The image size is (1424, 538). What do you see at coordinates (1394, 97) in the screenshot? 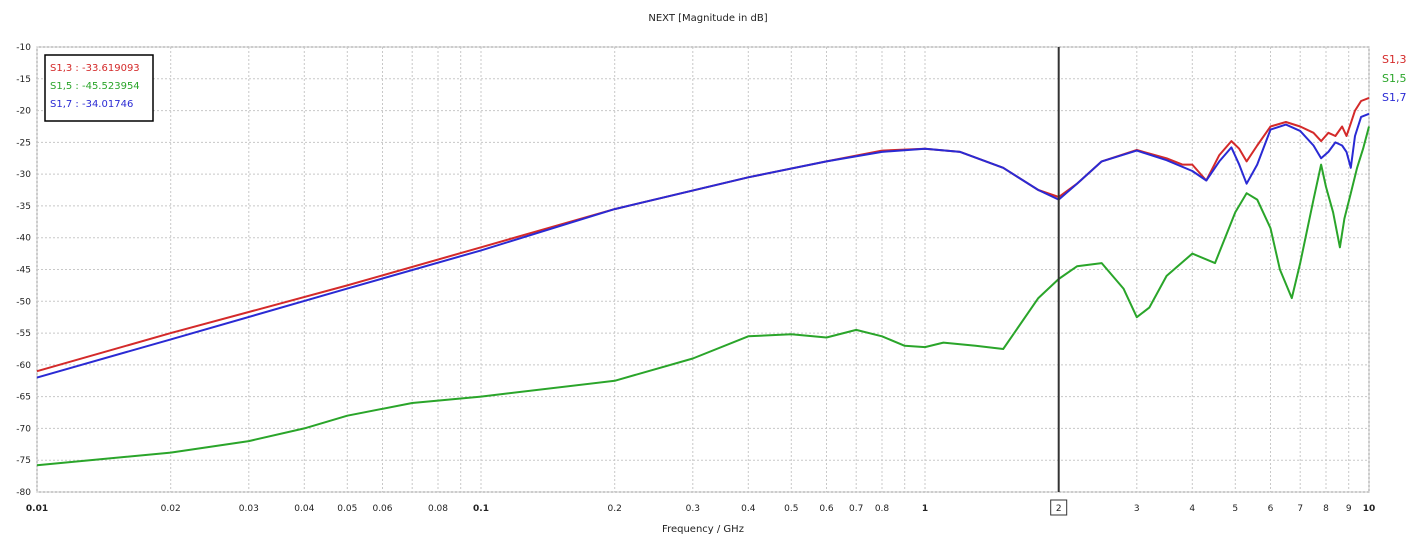
I see `series-end-label: S1,7` at bounding box center [1394, 97].